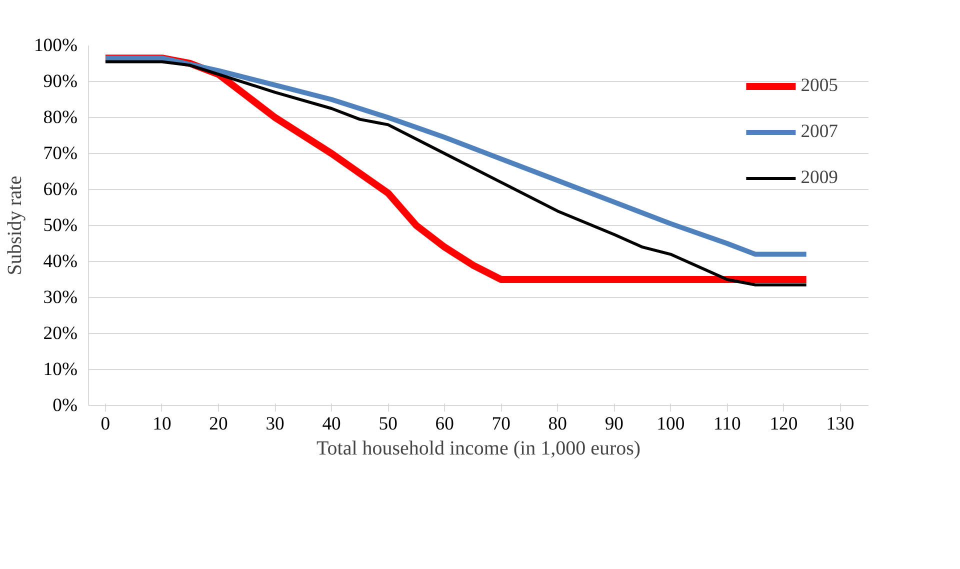 Image resolution: width=960 pixels, height=569 pixels. I want to click on x-axis-title: Total household income (in 1,000 euros), so click(478, 449).